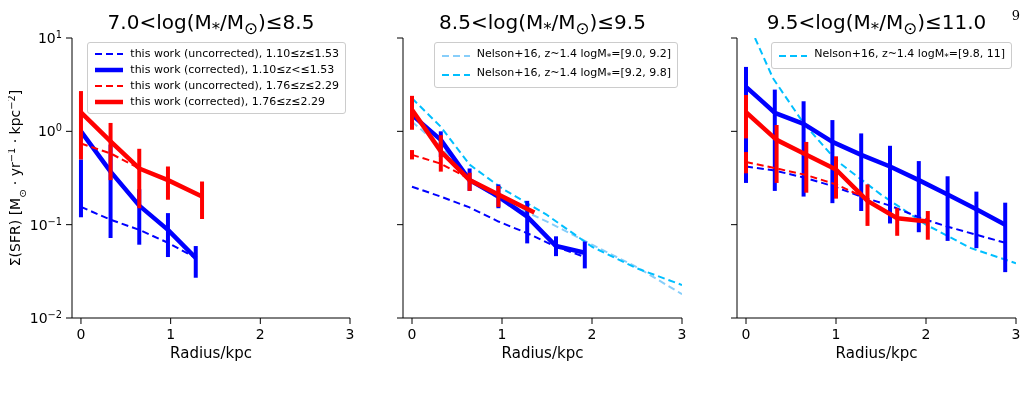 The height and width of the screenshot is (395, 1028). I want to click on legend-label: this work (uncorrected), 1.76≤z≤2.29, so click(234, 86).